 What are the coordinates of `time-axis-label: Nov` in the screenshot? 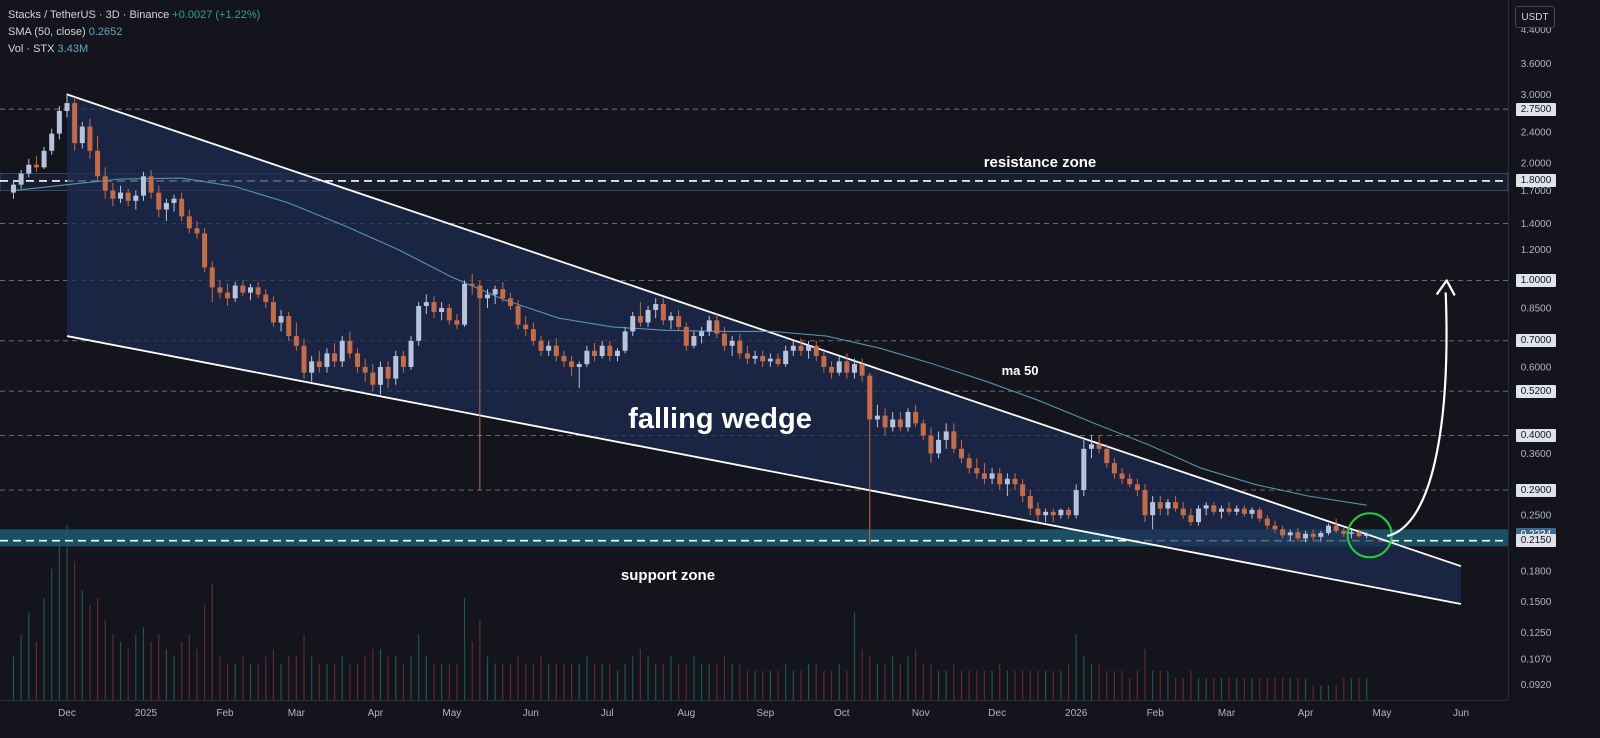 It's located at (921, 713).